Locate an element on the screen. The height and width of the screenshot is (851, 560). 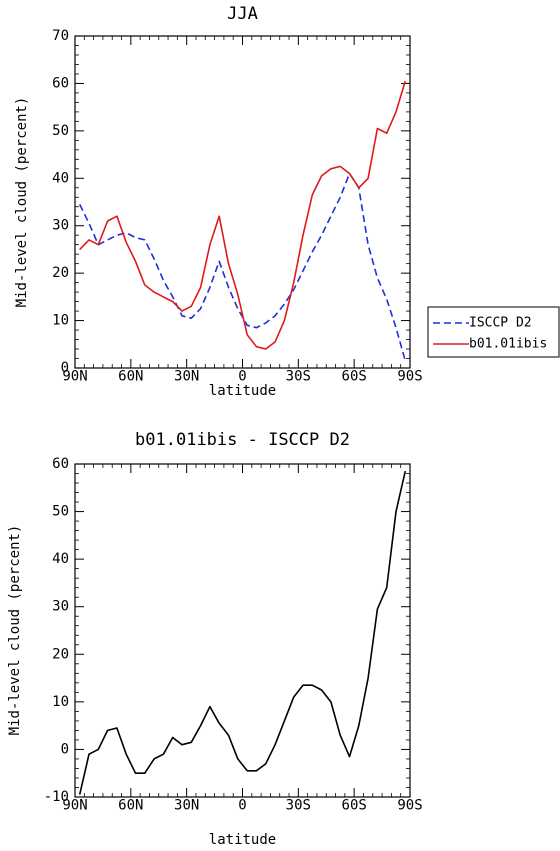
legend-box is located at coordinates (493, 332).